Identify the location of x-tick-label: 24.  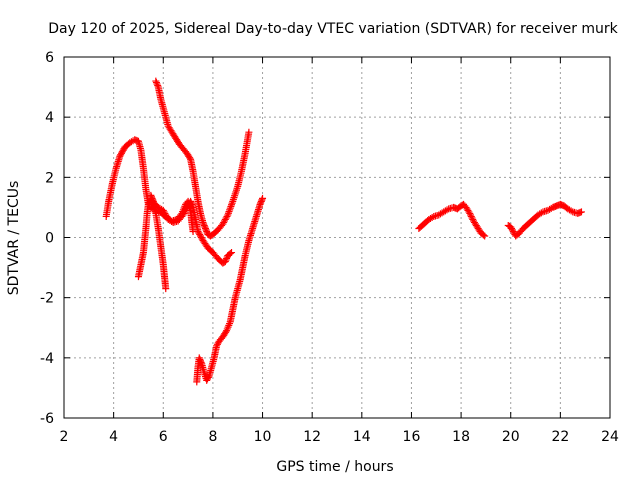
(610, 437).